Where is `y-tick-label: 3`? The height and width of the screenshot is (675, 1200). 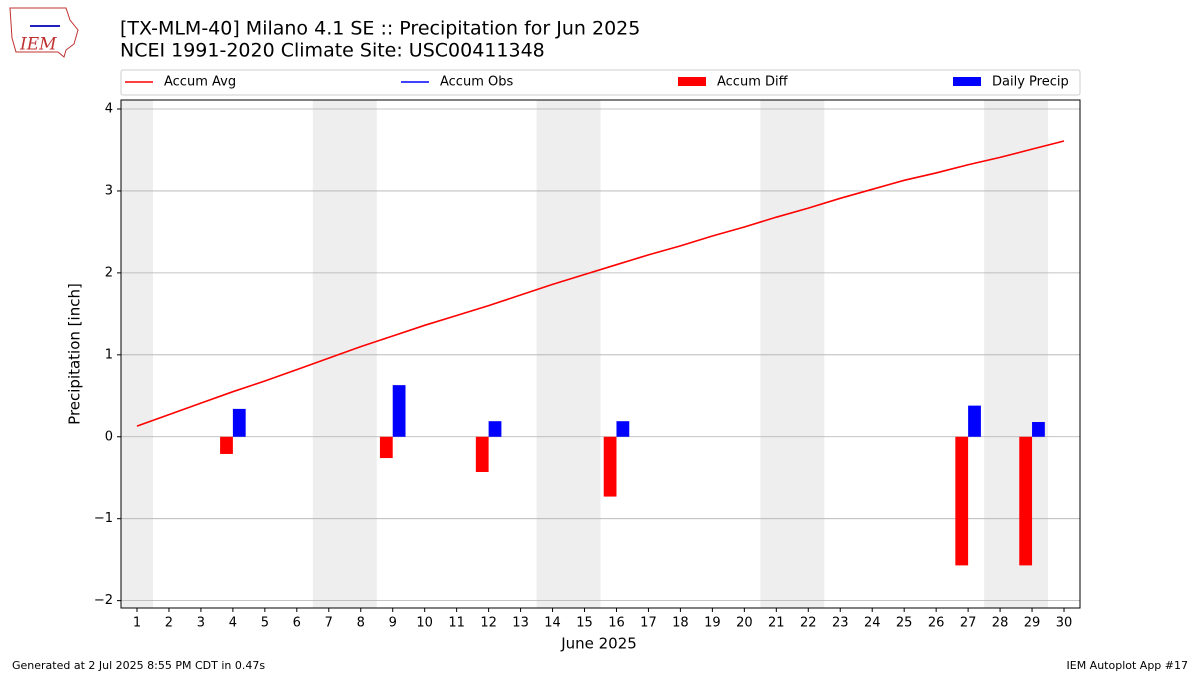 y-tick-label: 3 is located at coordinates (109, 190).